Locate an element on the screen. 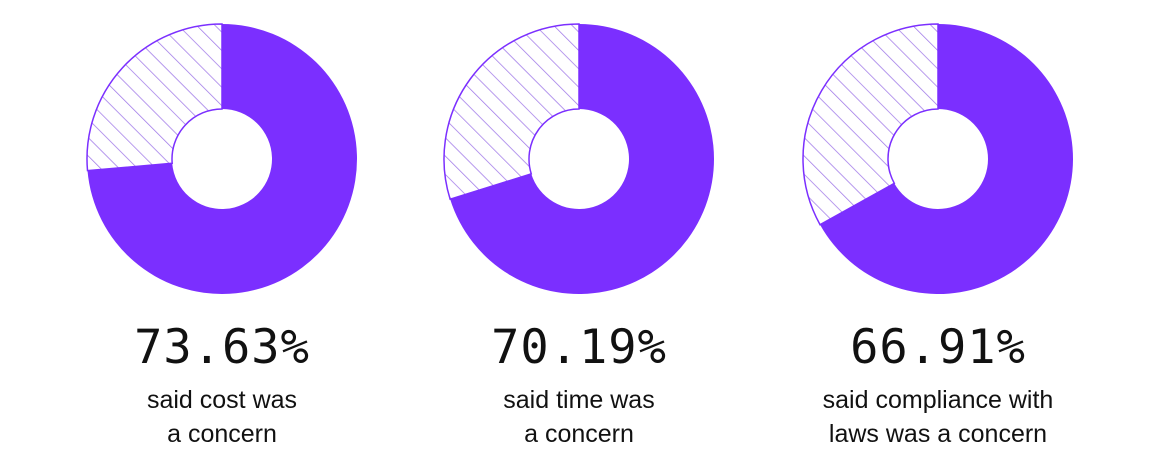  caption-3-line-1: said compliance with is located at coordinates (938, 400).